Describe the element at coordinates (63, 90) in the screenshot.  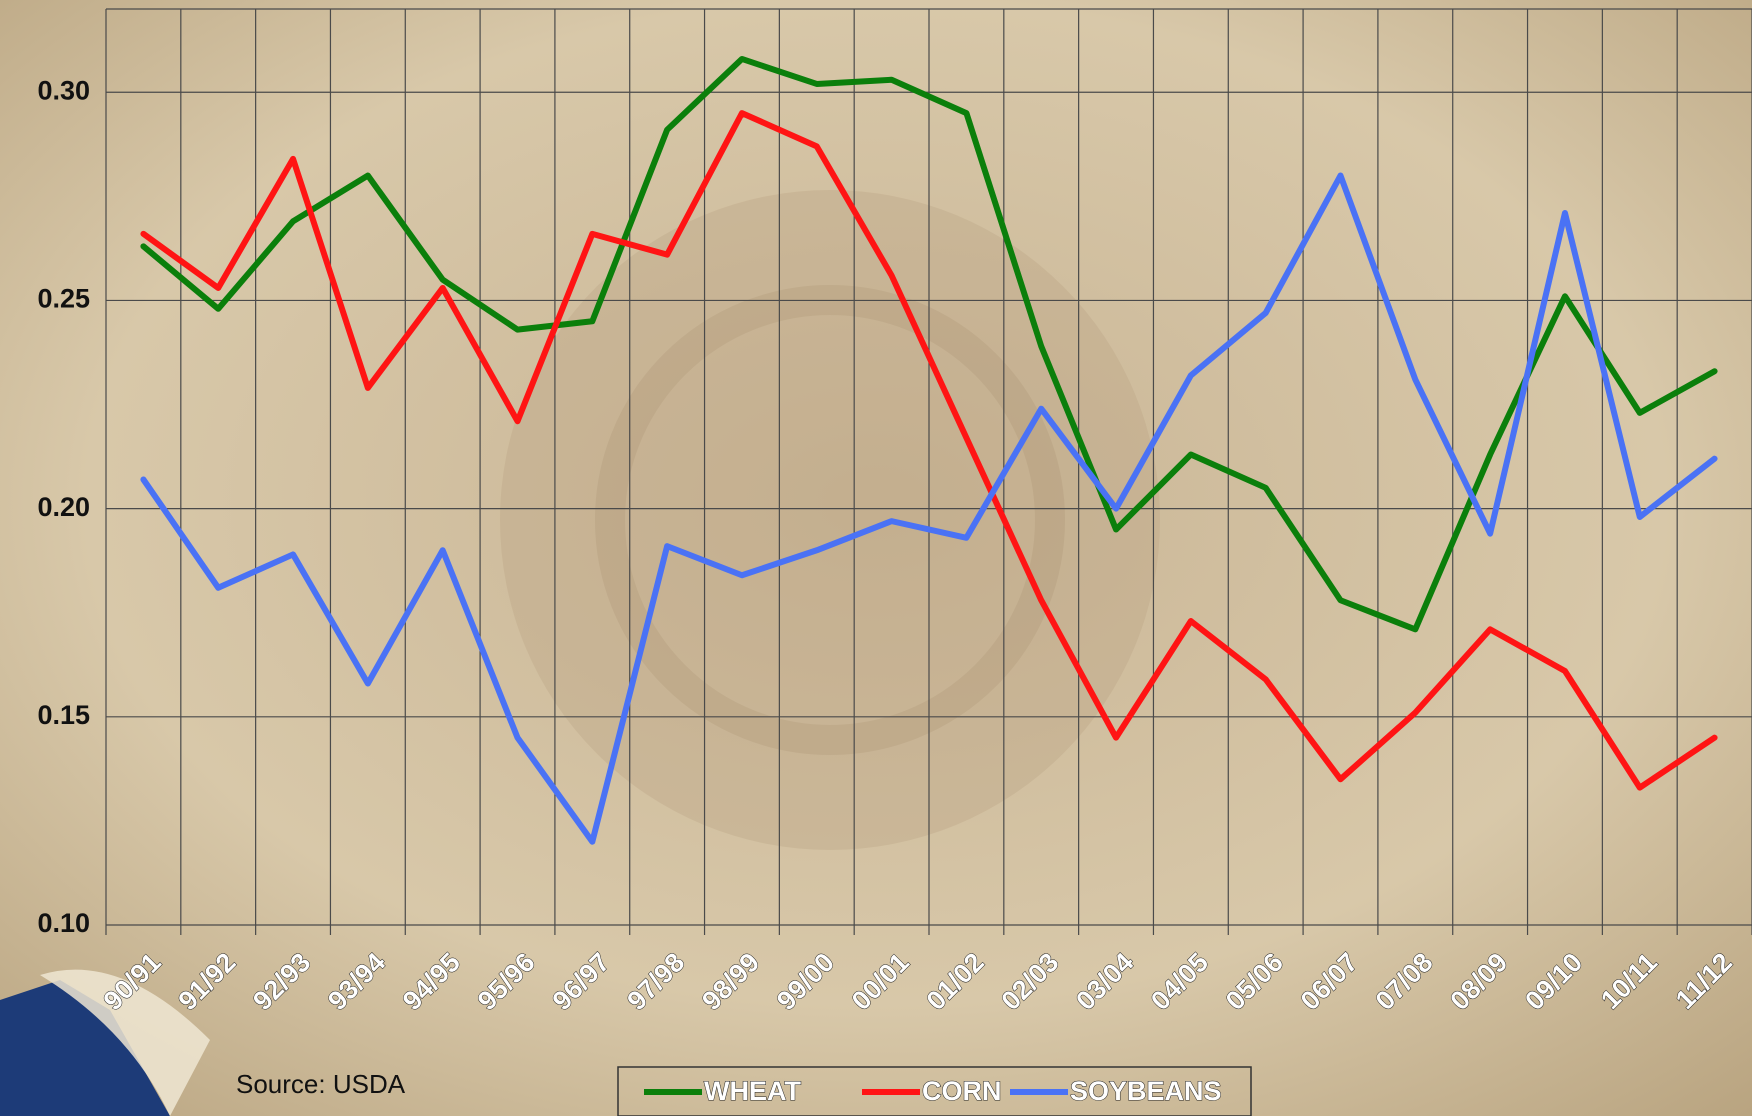
I see `y-tick-label: 0.30` at that location.